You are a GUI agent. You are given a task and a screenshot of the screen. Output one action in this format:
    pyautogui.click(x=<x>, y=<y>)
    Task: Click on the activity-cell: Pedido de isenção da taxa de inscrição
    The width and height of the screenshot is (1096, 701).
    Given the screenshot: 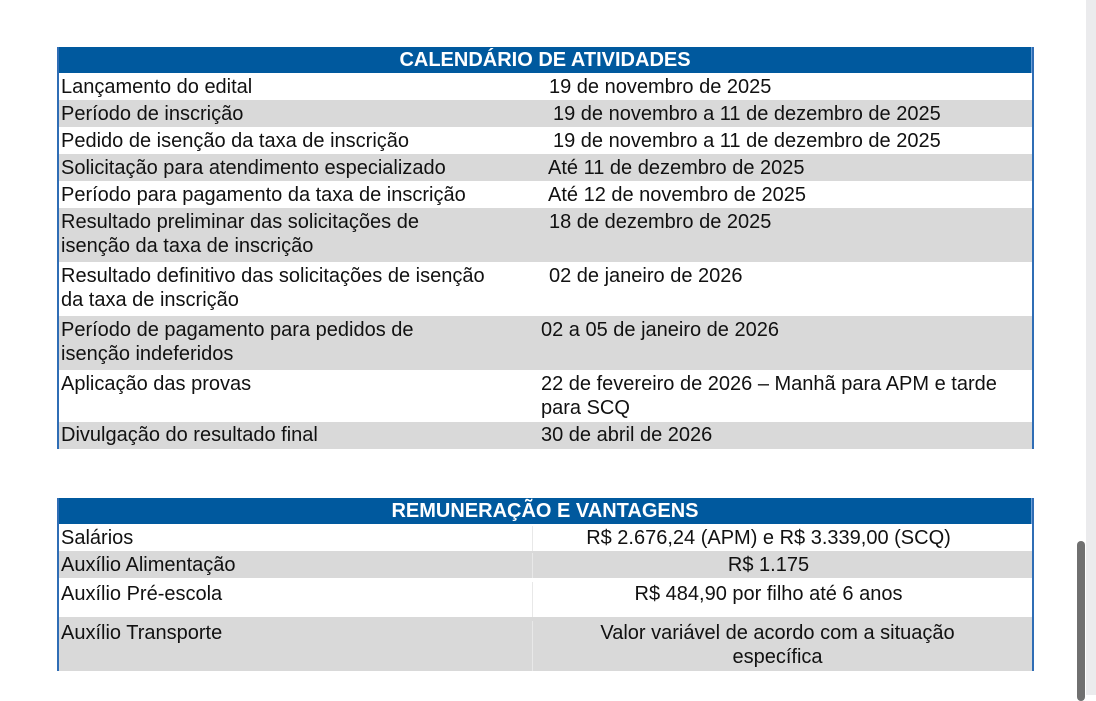 What is the action you would take?
    pyautogui.click(x=235, y=141)
    